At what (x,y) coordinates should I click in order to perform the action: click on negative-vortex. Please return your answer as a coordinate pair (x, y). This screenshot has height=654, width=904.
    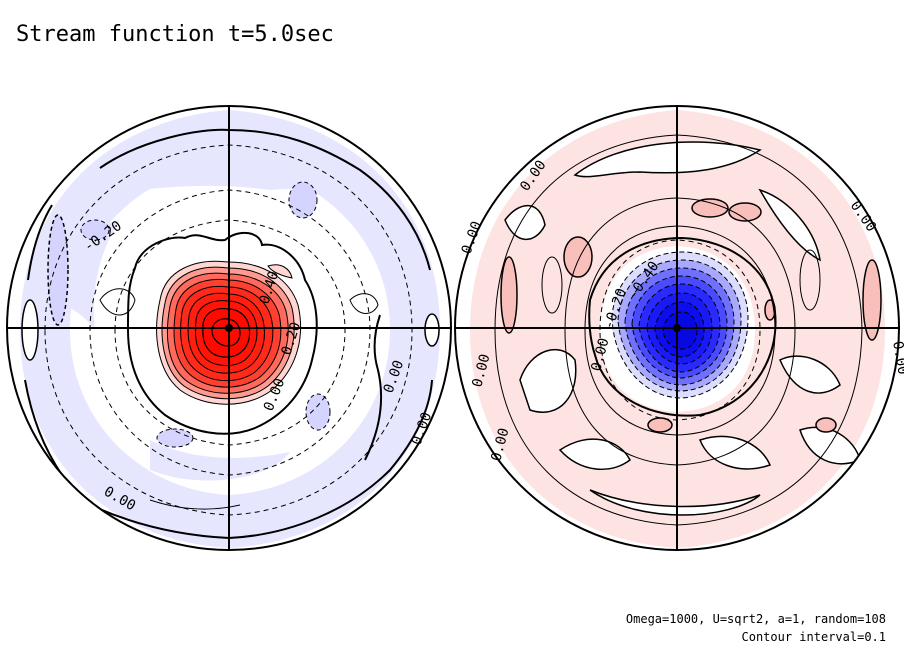
    Looking at the image, I should click on (680, 325).